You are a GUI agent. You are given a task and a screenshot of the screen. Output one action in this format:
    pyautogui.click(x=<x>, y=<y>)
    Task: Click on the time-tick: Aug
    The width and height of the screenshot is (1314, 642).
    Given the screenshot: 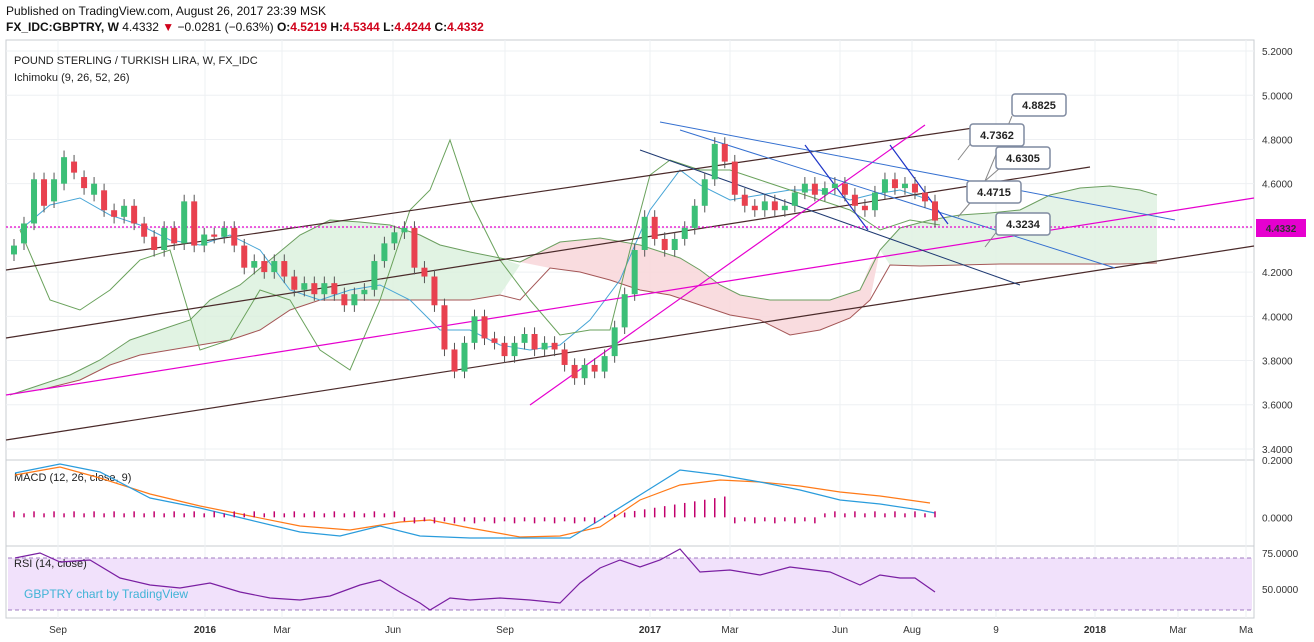 What is the action you would take?
    pyautogui.click(x=912, y=630)
    